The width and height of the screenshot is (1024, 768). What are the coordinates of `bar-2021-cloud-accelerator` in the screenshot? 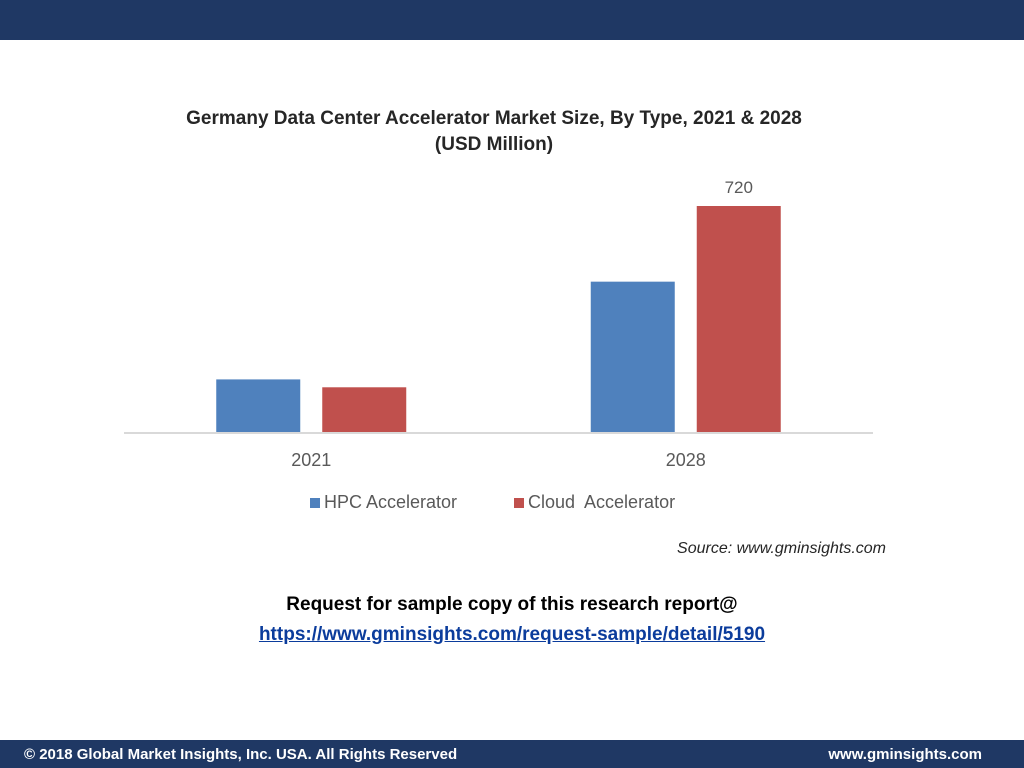 It's located at (364, 410).